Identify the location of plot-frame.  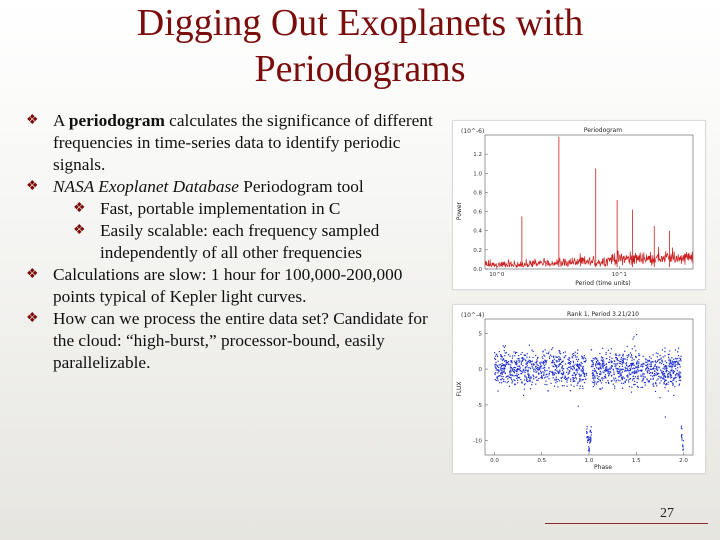
(589, 387).